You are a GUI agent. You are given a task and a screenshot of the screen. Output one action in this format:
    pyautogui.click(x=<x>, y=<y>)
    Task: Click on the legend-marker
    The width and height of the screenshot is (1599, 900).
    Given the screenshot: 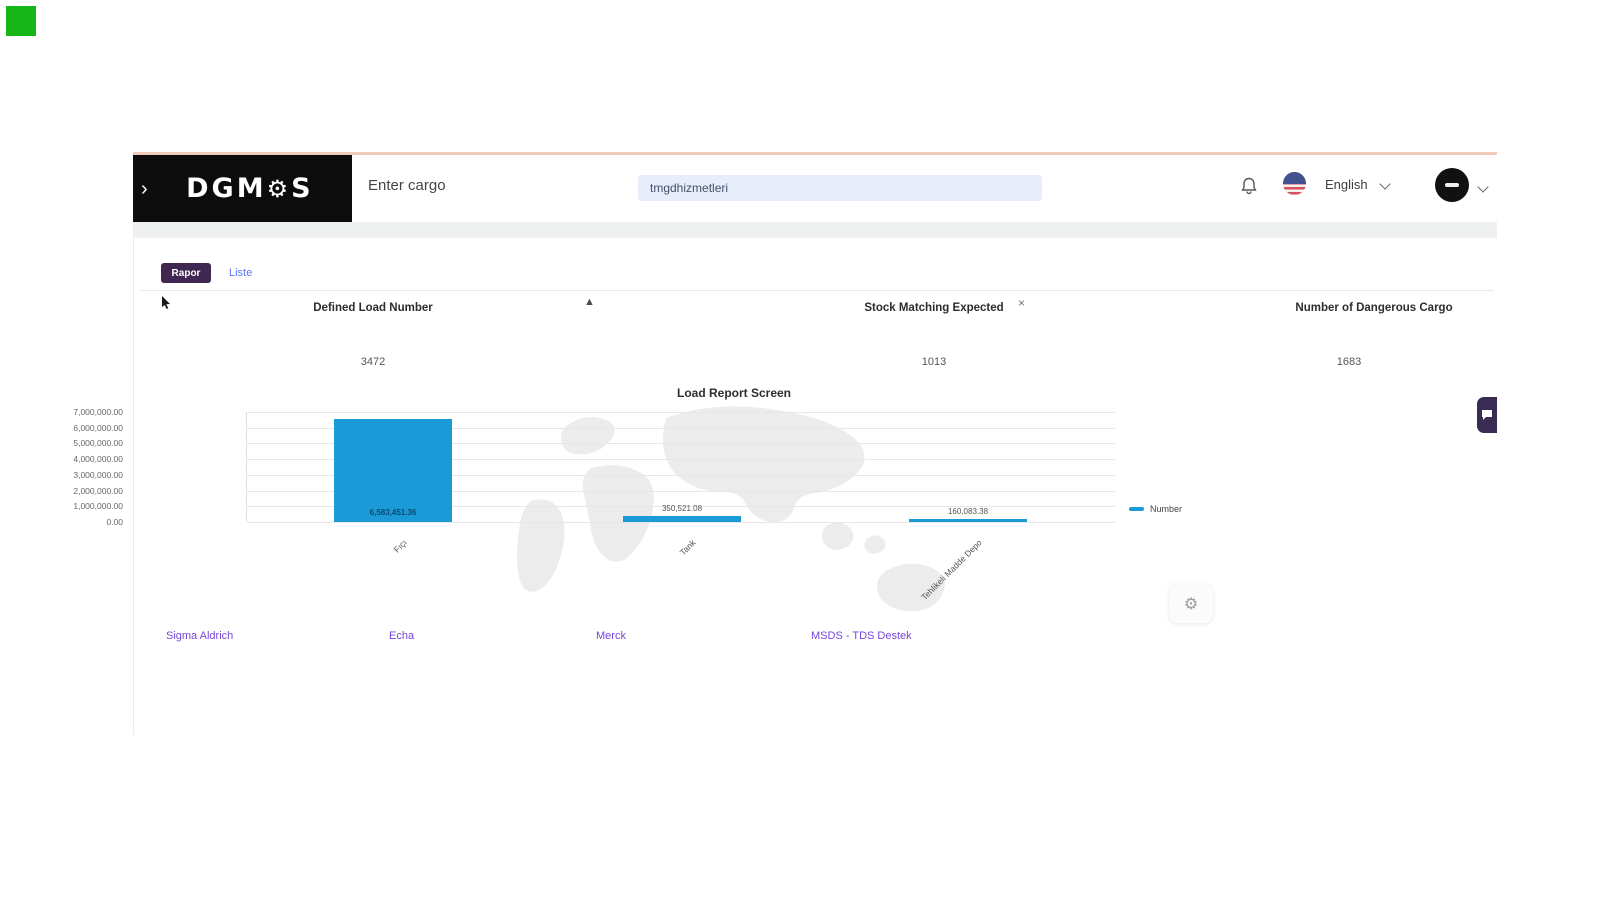 What is the action you would take?
    pyautogui.click(x=1136, y=509)
    